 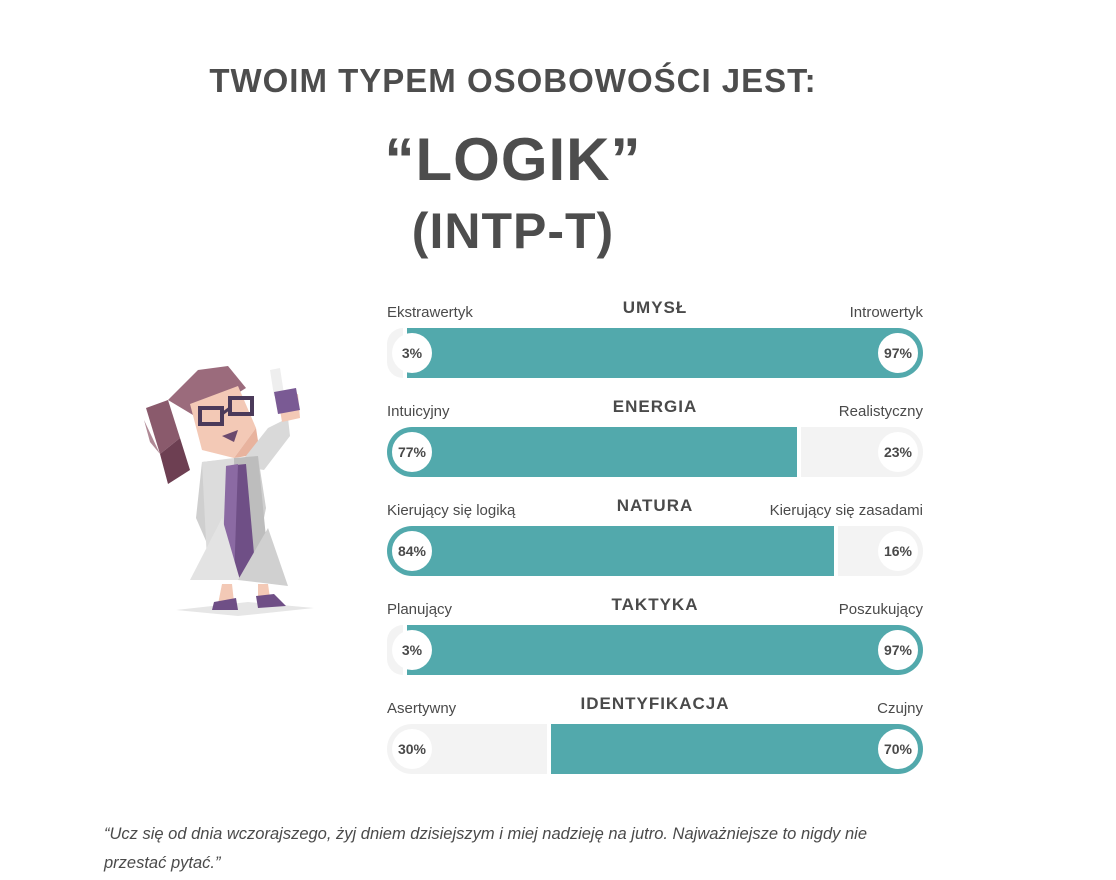 I want to click on scale-left-label: Ekstrawertyk, so click(x=430, y=312).